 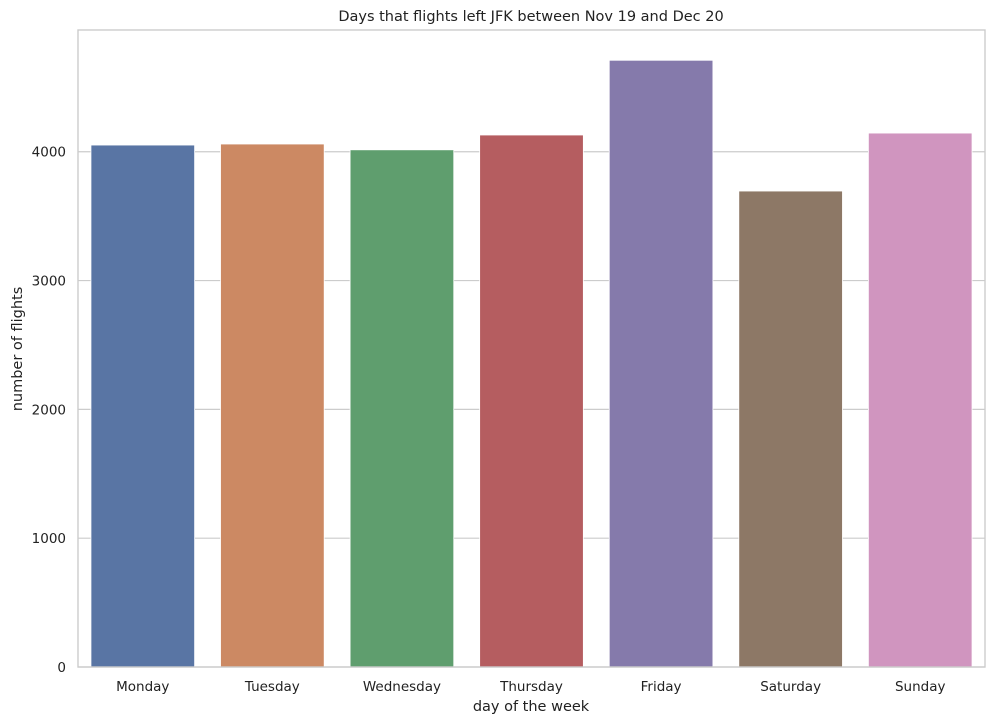 What do you see at coordinates (272, 405) in the screenshot?
I see `bar-tuesday` at bounding box center [272, 405].